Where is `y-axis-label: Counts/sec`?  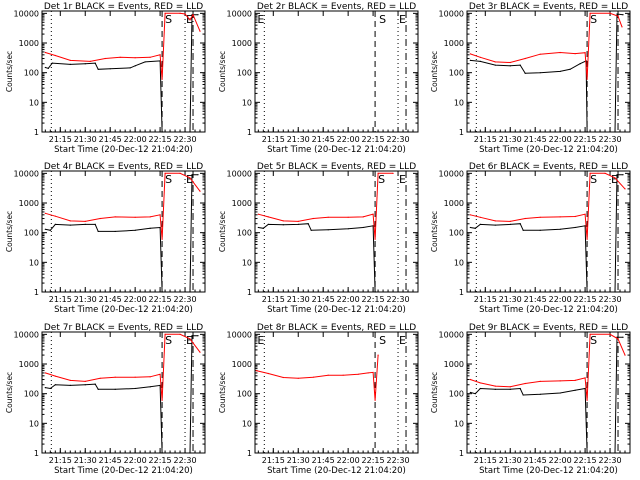
y-axis-label: Counts/sec is located at coordinates (222, 231).